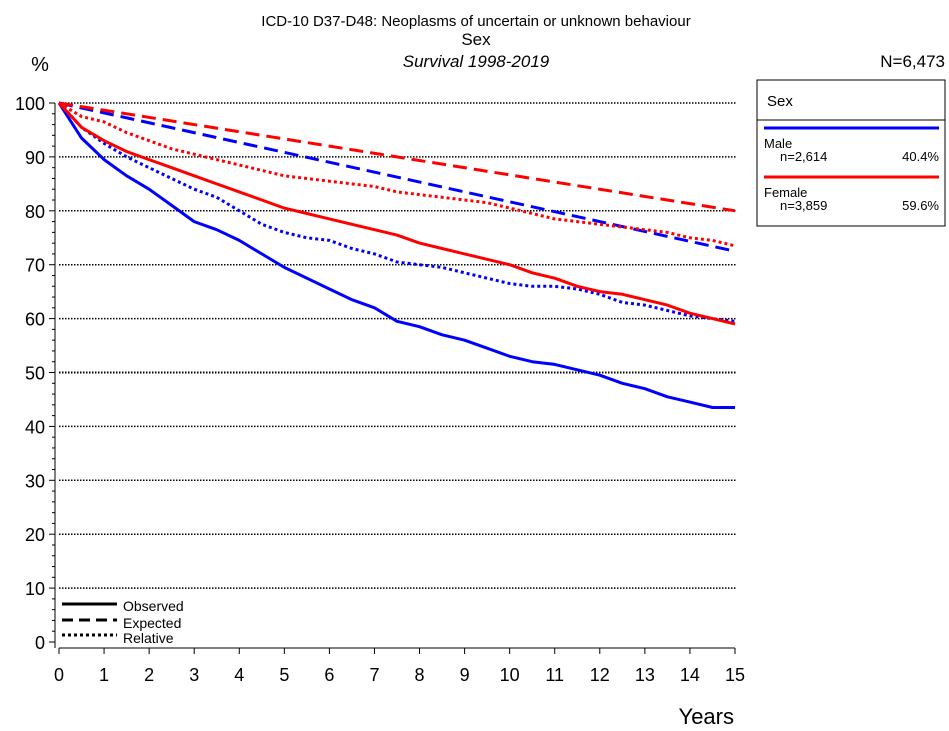 The image size is (949, 731). I want to click on key-observed-label: Observed, so click(153, 606).